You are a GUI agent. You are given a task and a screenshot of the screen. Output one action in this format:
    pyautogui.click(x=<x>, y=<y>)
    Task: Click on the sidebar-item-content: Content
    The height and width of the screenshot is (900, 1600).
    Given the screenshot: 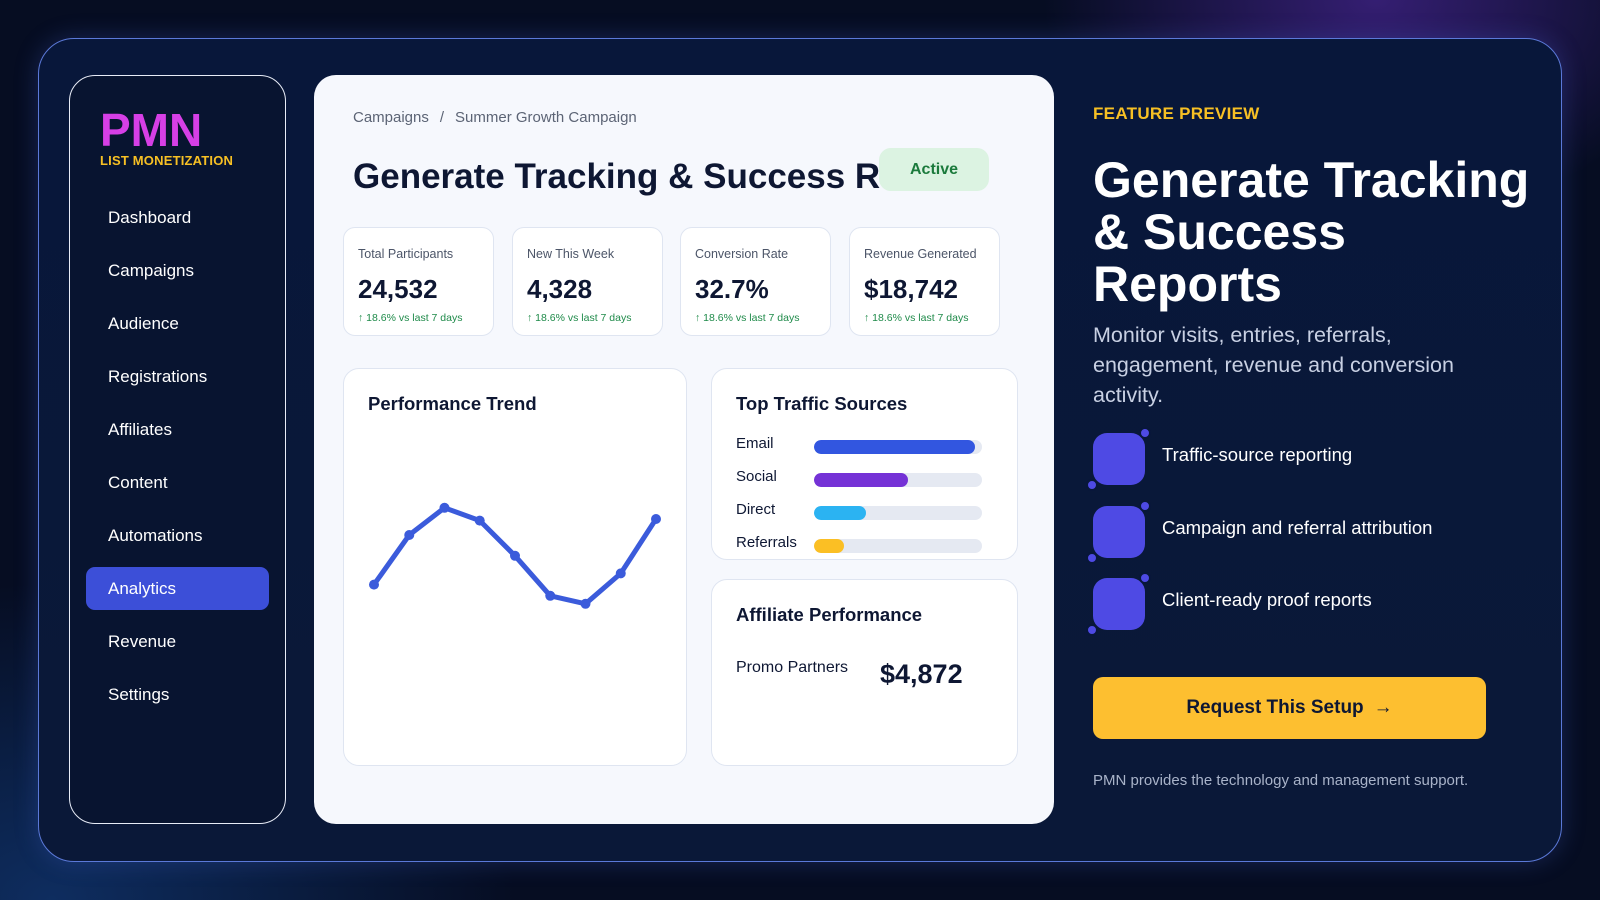 What is the action you would take?
    pyautogui.click(x=138, y=482)
    